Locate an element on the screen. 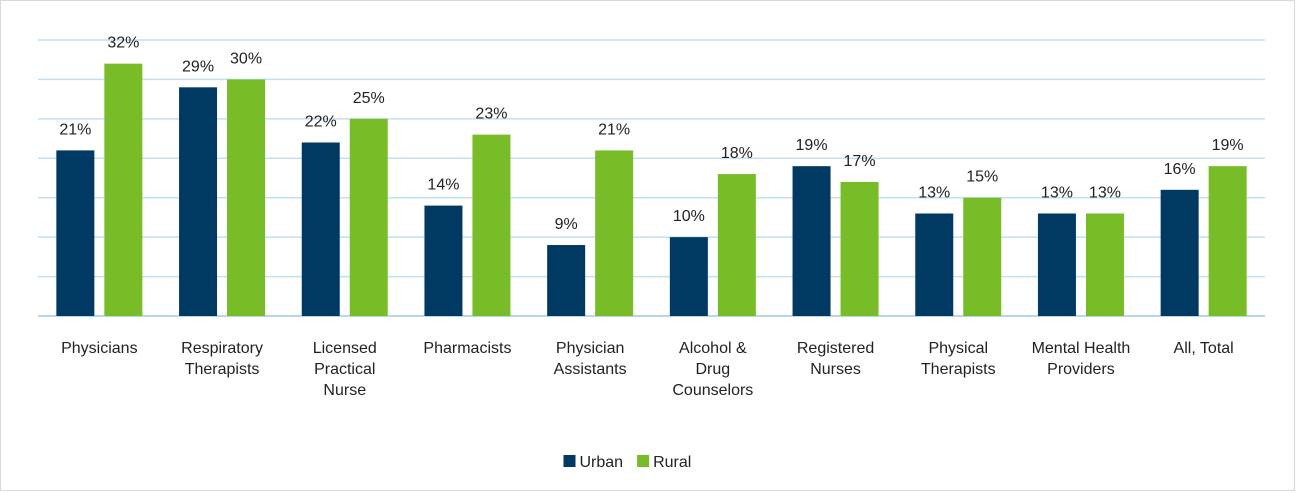  data-label: 25% is located at coordinates (369, 98).